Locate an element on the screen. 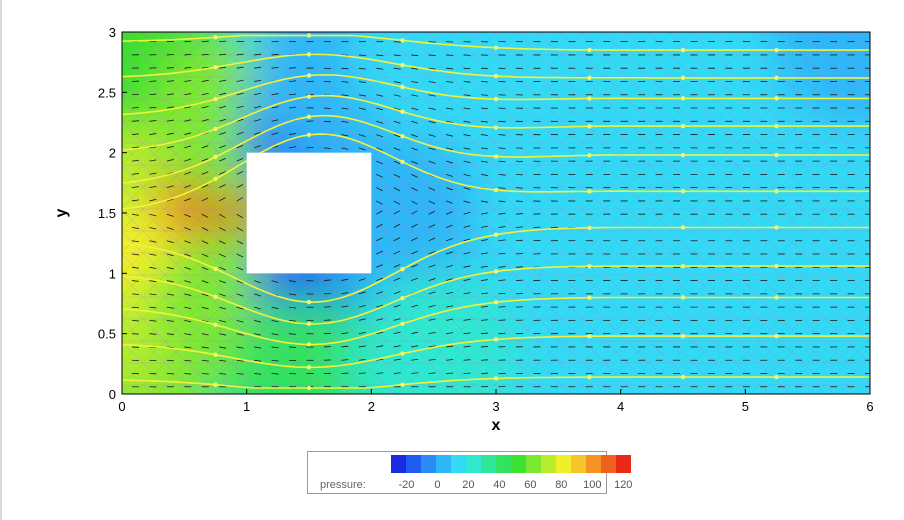 Image resolution: width=904 pixels, height=520 pixels. colorbar-tick-label: 120 is located at coordinates (623, 485).